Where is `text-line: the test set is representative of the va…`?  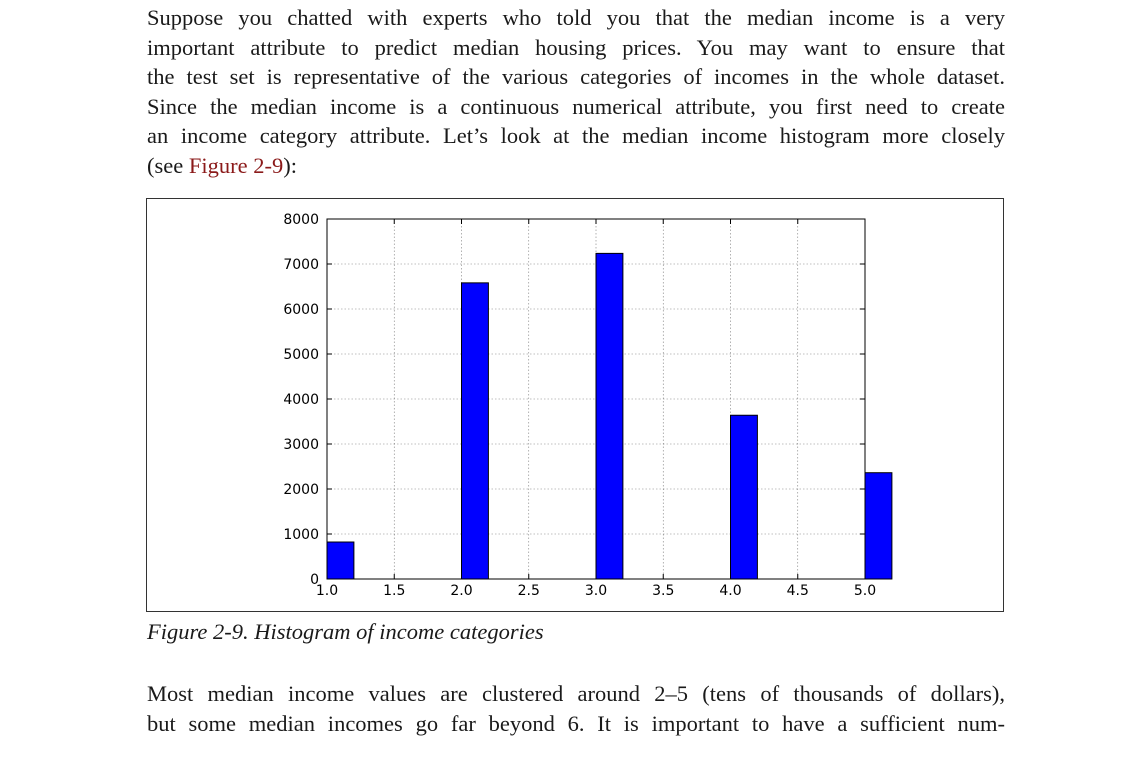 text-line: the test set is representative of the va… is located at coordinates (576, 77).